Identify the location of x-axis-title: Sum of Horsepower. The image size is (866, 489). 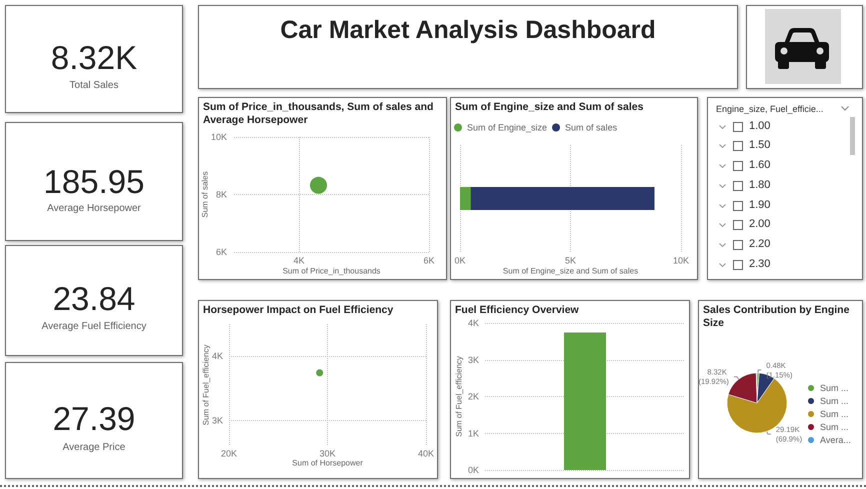
(328, 463).